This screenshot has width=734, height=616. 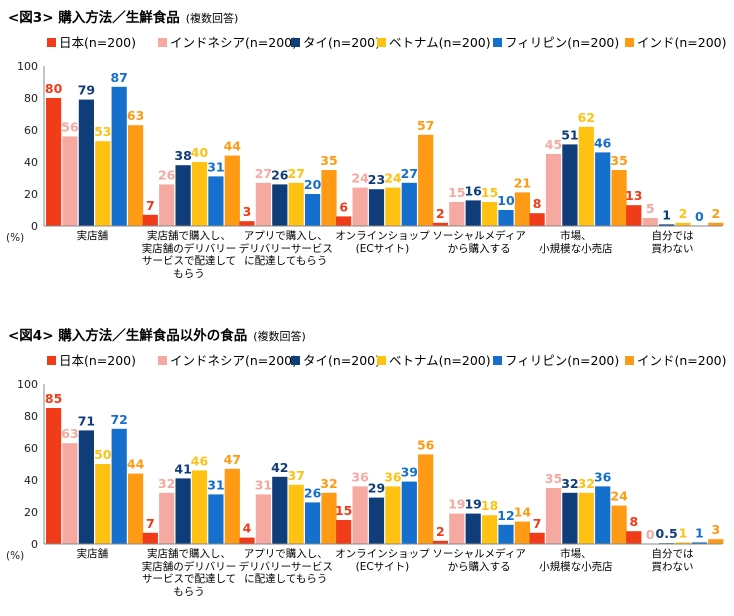 What do you see at coordinates (425, 125) in the screenshot?
I see `data-label: 57` at bounding box center [425, 125].